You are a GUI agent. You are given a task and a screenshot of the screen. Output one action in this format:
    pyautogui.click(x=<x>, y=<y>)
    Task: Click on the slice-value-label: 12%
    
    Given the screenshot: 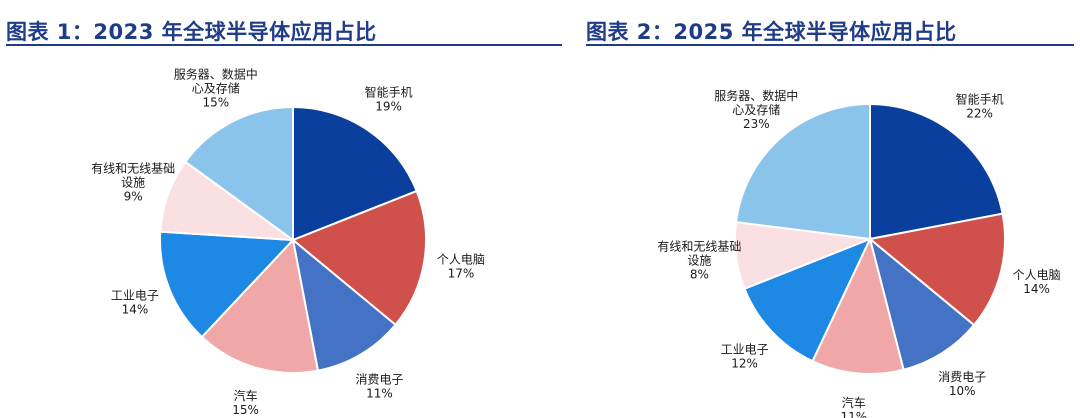 What is the action you would take?
    pyautogui.click(x=744, y=364)
    